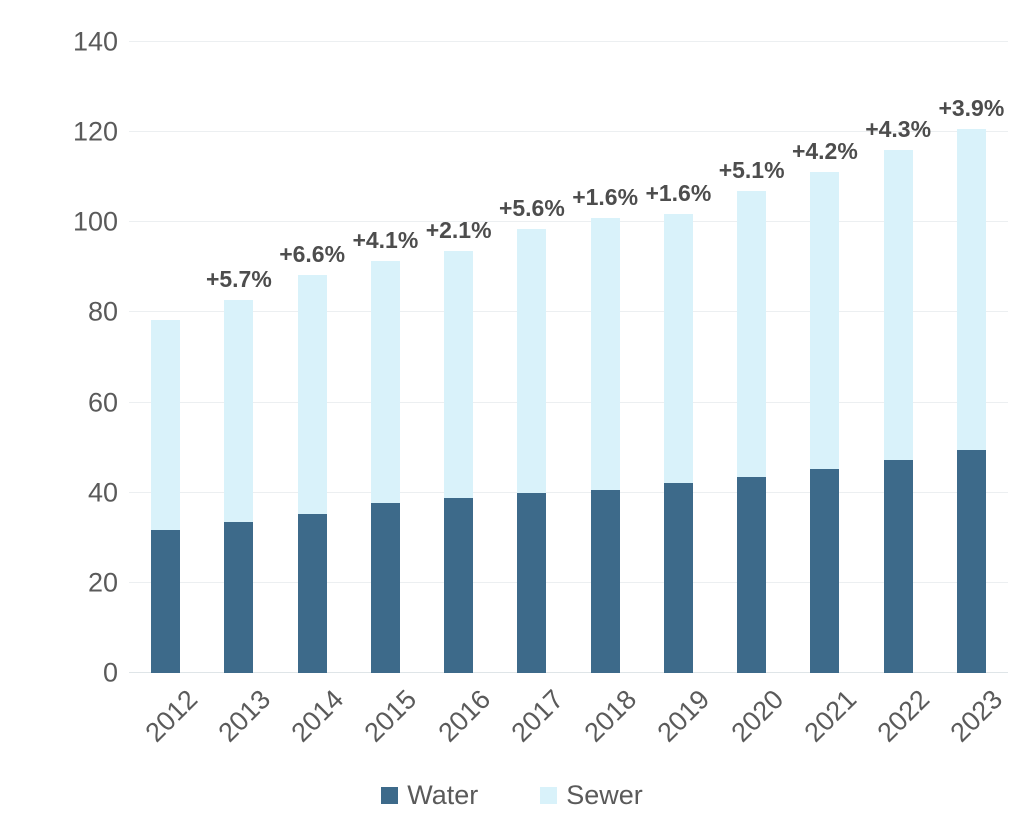 Image resolution: width=1024 pixels, height=821 pixels. I want to click on chart-legend: Water Sewer, so click(512, 795).